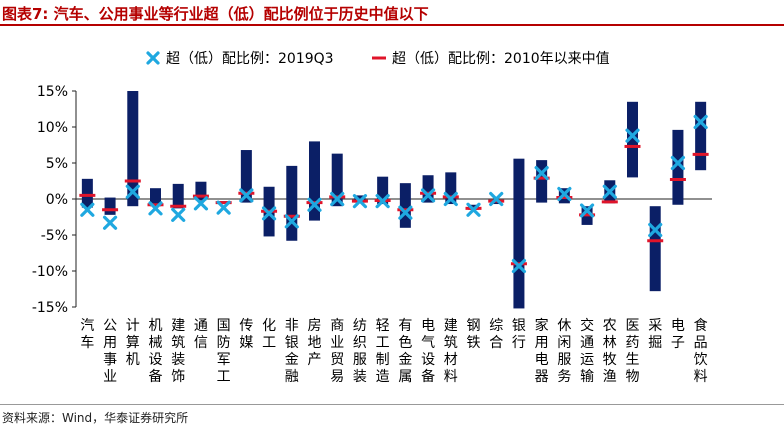 The width and height of the screenshot is (784, 431). I want to click on y-tick-label: 0%, so click(57, 200).